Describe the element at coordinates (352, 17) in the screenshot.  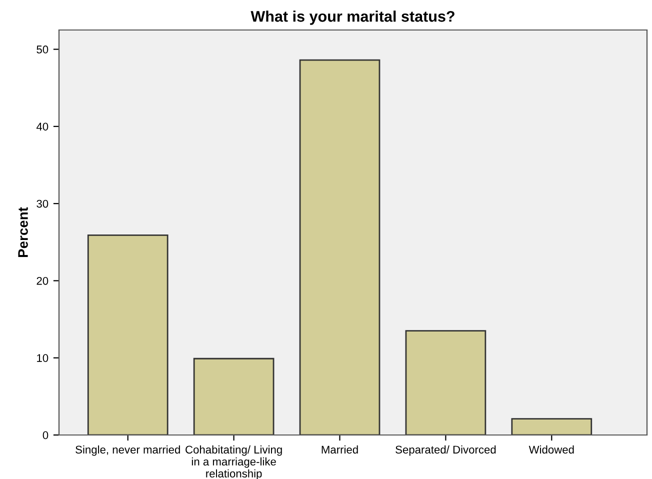
I see `chart-title: What is your marital status?` at that location.